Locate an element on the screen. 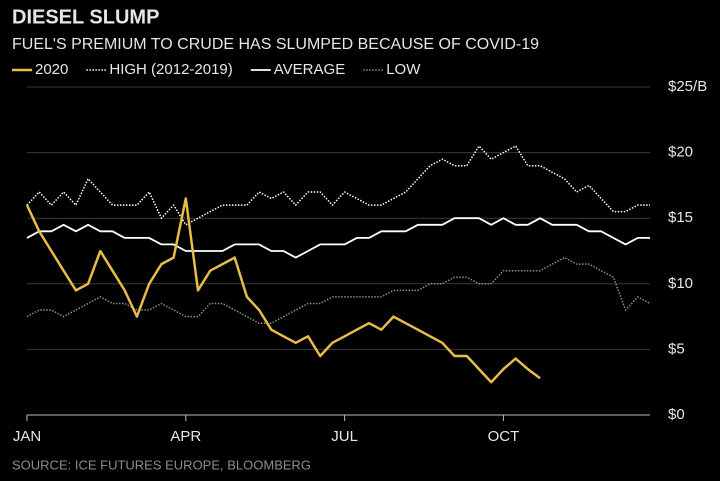  y-tick-label: $0 is located at coordinates (676, 414).